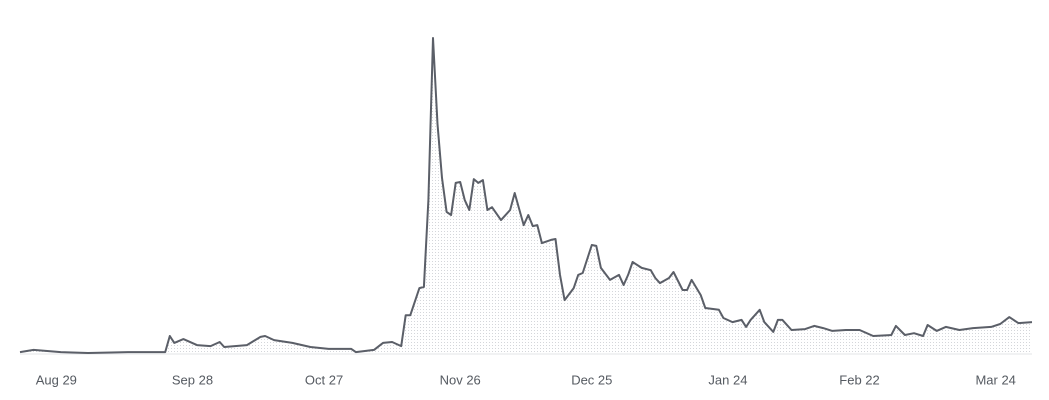 Image resolution: width=1049 pixels, height=400 pixels. Describe the element at coordinates (56, 379) in the screenshot. I see `x-tick-label: Aug 29` at that location.